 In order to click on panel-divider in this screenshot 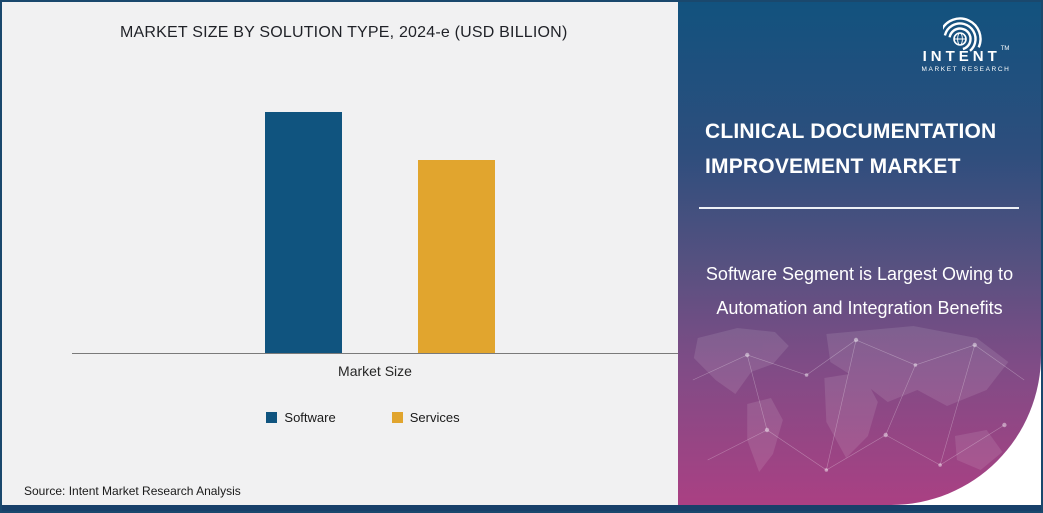, I will do `click(859, 208)`.